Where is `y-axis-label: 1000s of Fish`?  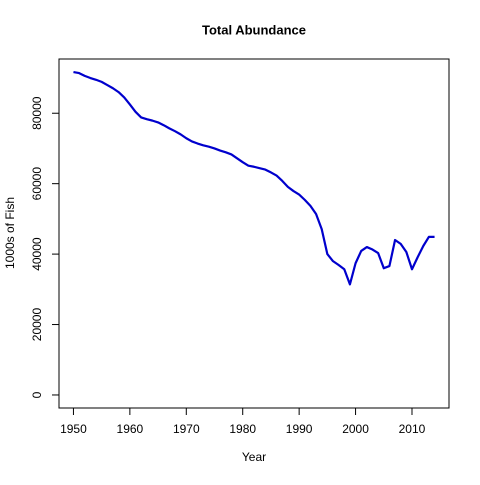 y-axis-label: 1000s of Fish is located at coordinates (10, 233).